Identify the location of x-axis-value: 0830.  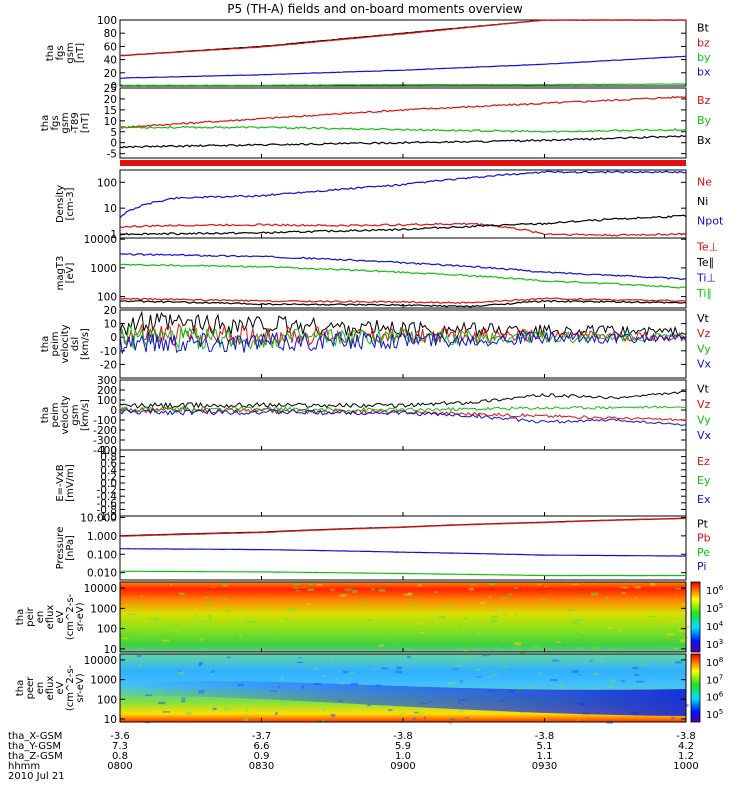
(261, 766).